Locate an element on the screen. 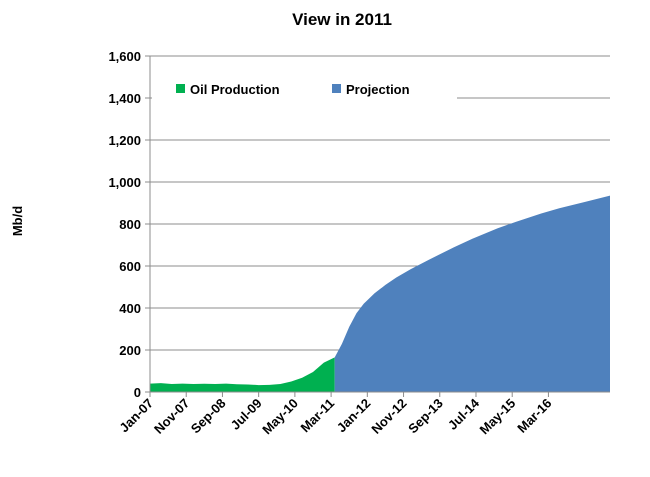  y-tick-label: 200 is located at coordinates (130, 350).